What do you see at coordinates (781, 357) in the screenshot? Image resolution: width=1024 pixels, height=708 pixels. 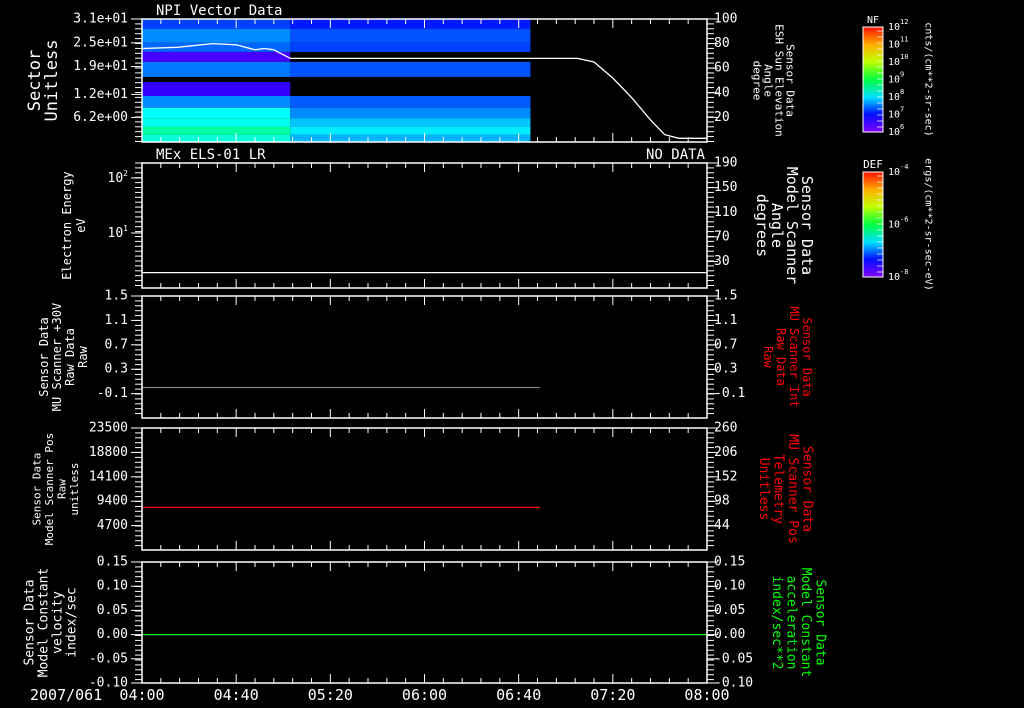 I see `y2-axis-label: Raw Data` at bounding box center [781, 357].